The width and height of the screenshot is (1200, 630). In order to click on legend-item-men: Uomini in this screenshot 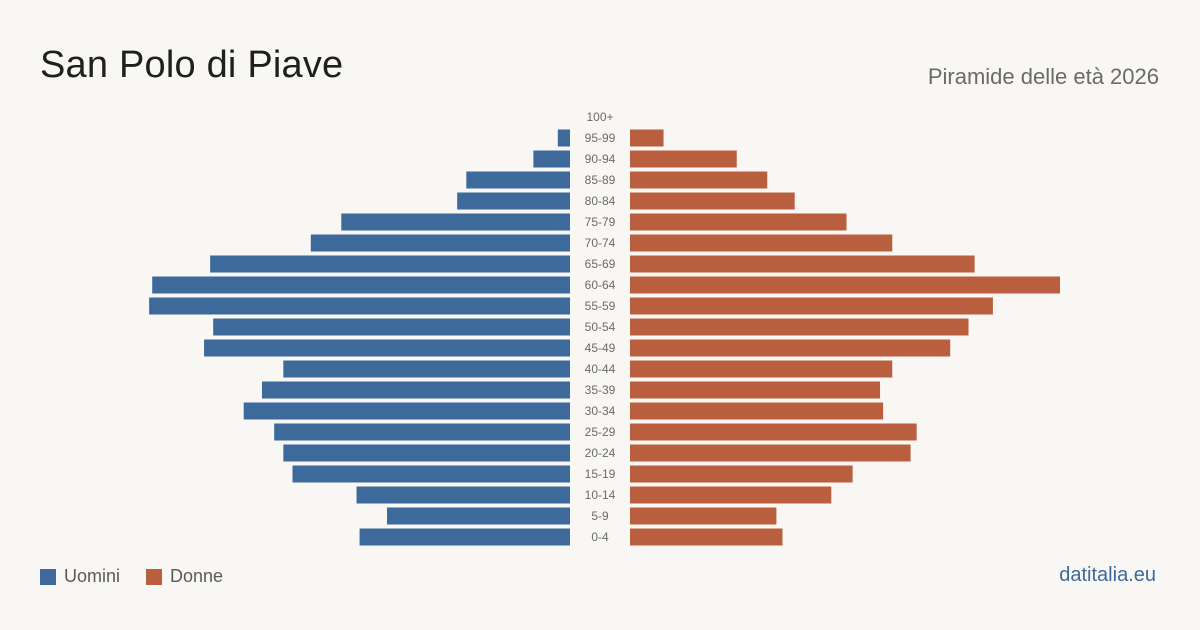, I will do `click(80, 576)`.